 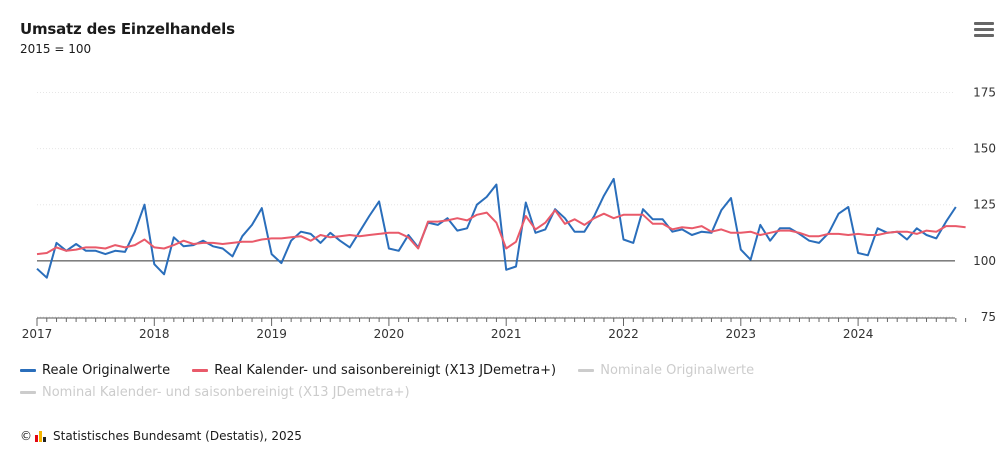 What do you see at coordinates (506, 333) in the screenshot?
I see `x-tick-label: 2021` at bounding box center [506, 333].